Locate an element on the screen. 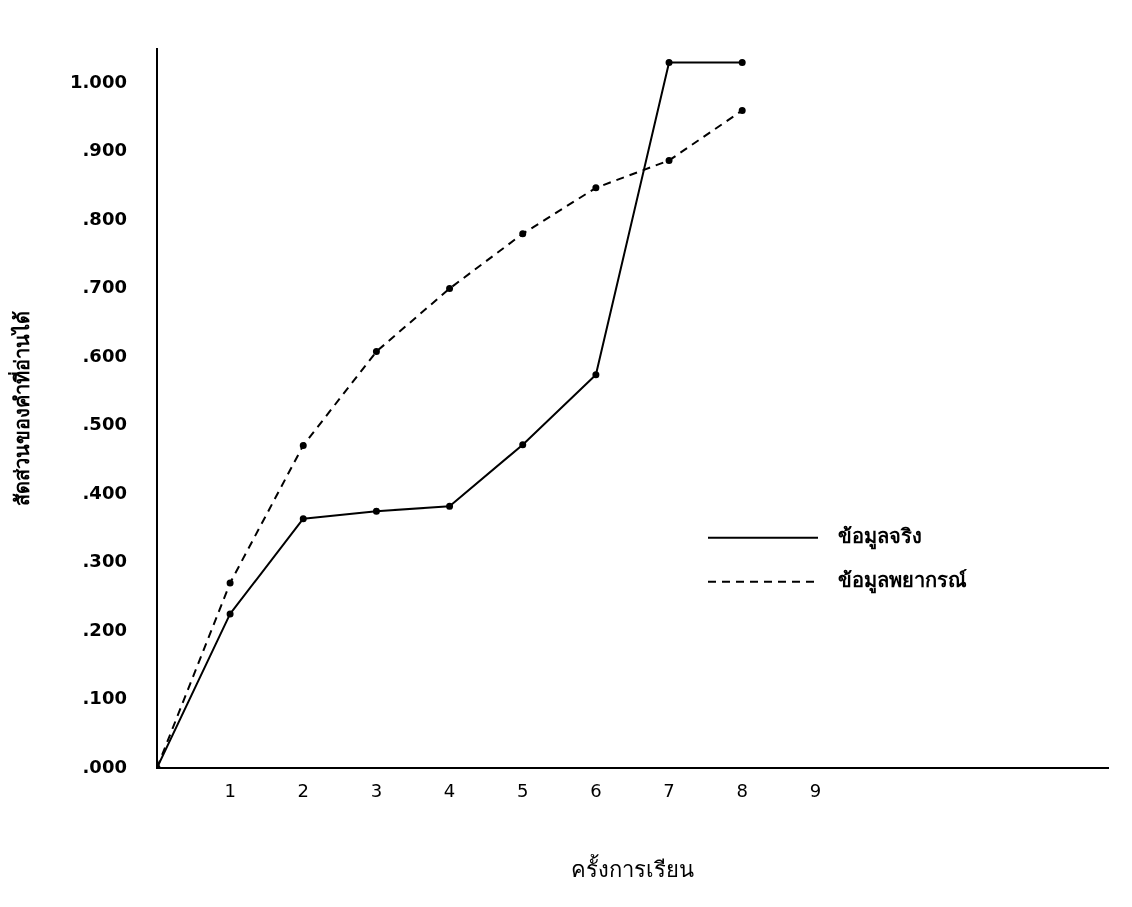 Image resolution: width=1132 pixels, height=907 pixels. x-tick-label: 8 is located at coordinates (742, 791).